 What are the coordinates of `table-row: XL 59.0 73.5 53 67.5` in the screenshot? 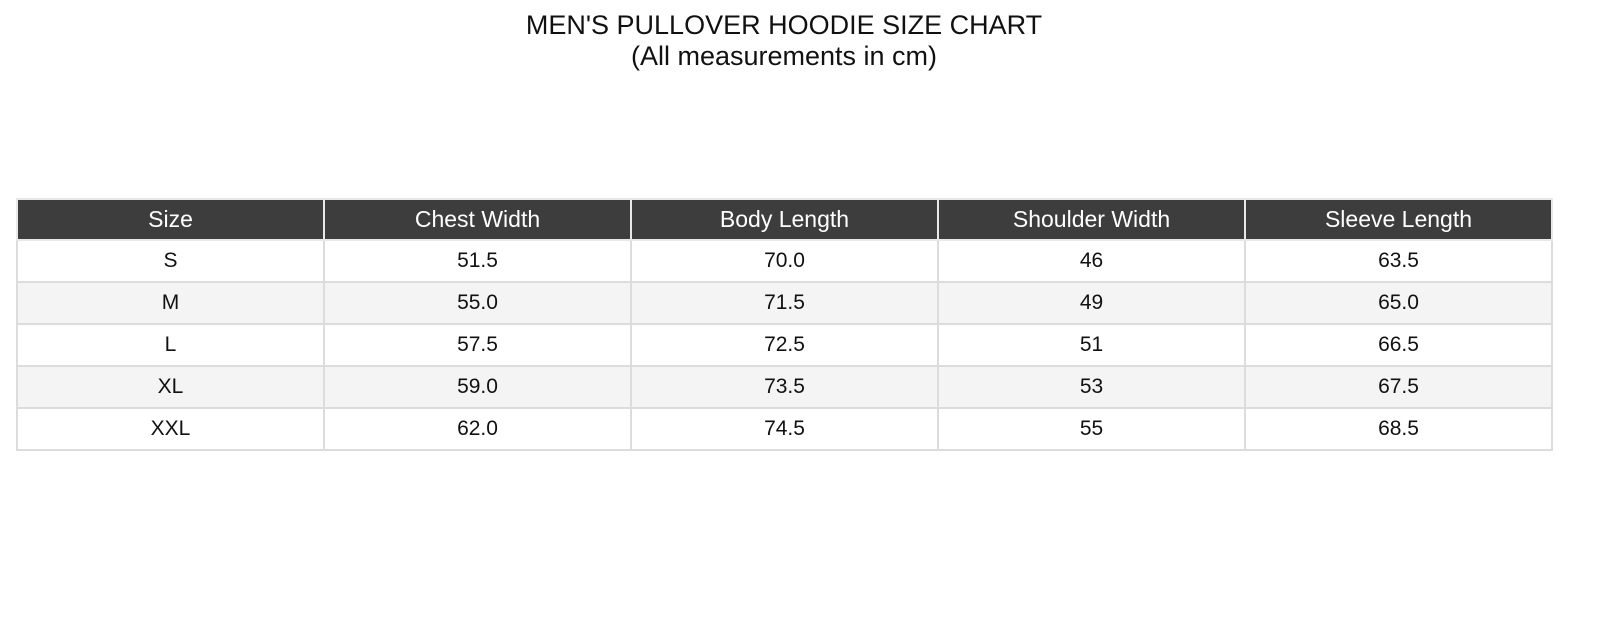 It's located at (784, 387).